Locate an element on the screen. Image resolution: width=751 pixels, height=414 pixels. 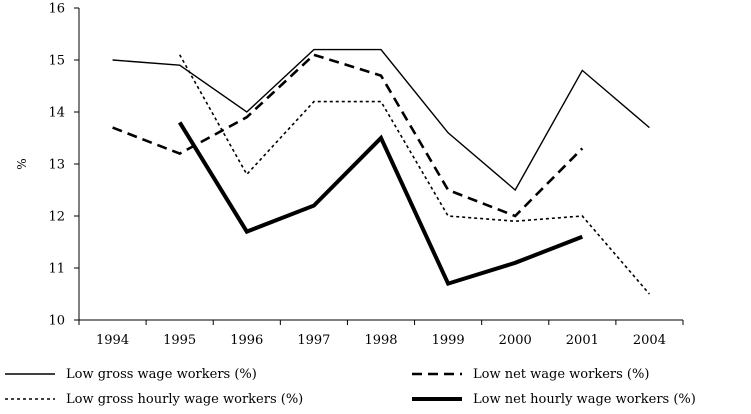
legend-label: Low gross hourly wage workers (%) is located at coordinates (184, 399).